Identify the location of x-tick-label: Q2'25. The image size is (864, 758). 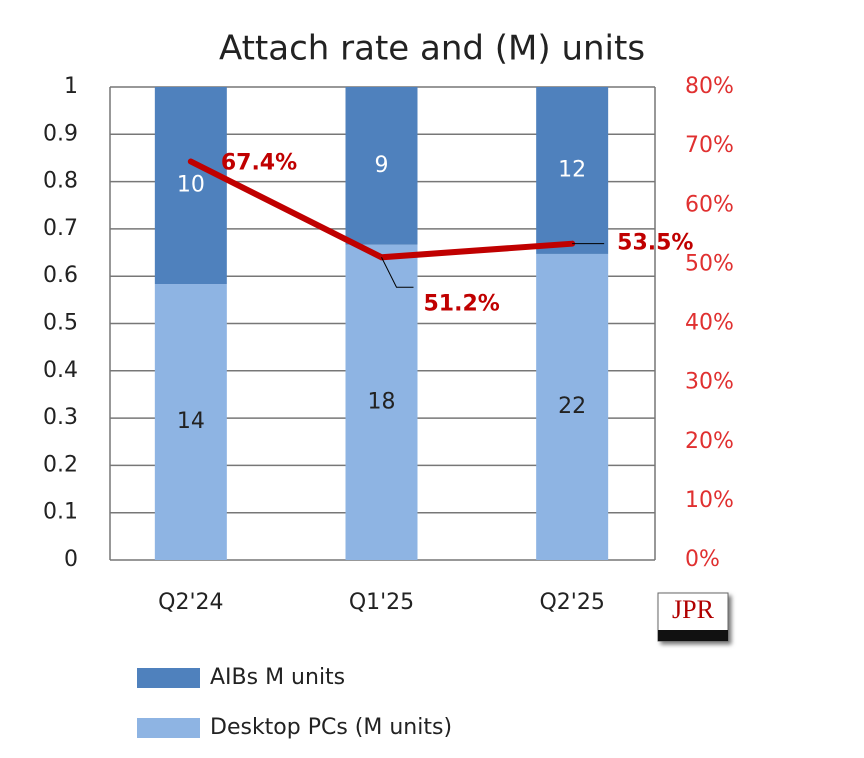
(571, 602).